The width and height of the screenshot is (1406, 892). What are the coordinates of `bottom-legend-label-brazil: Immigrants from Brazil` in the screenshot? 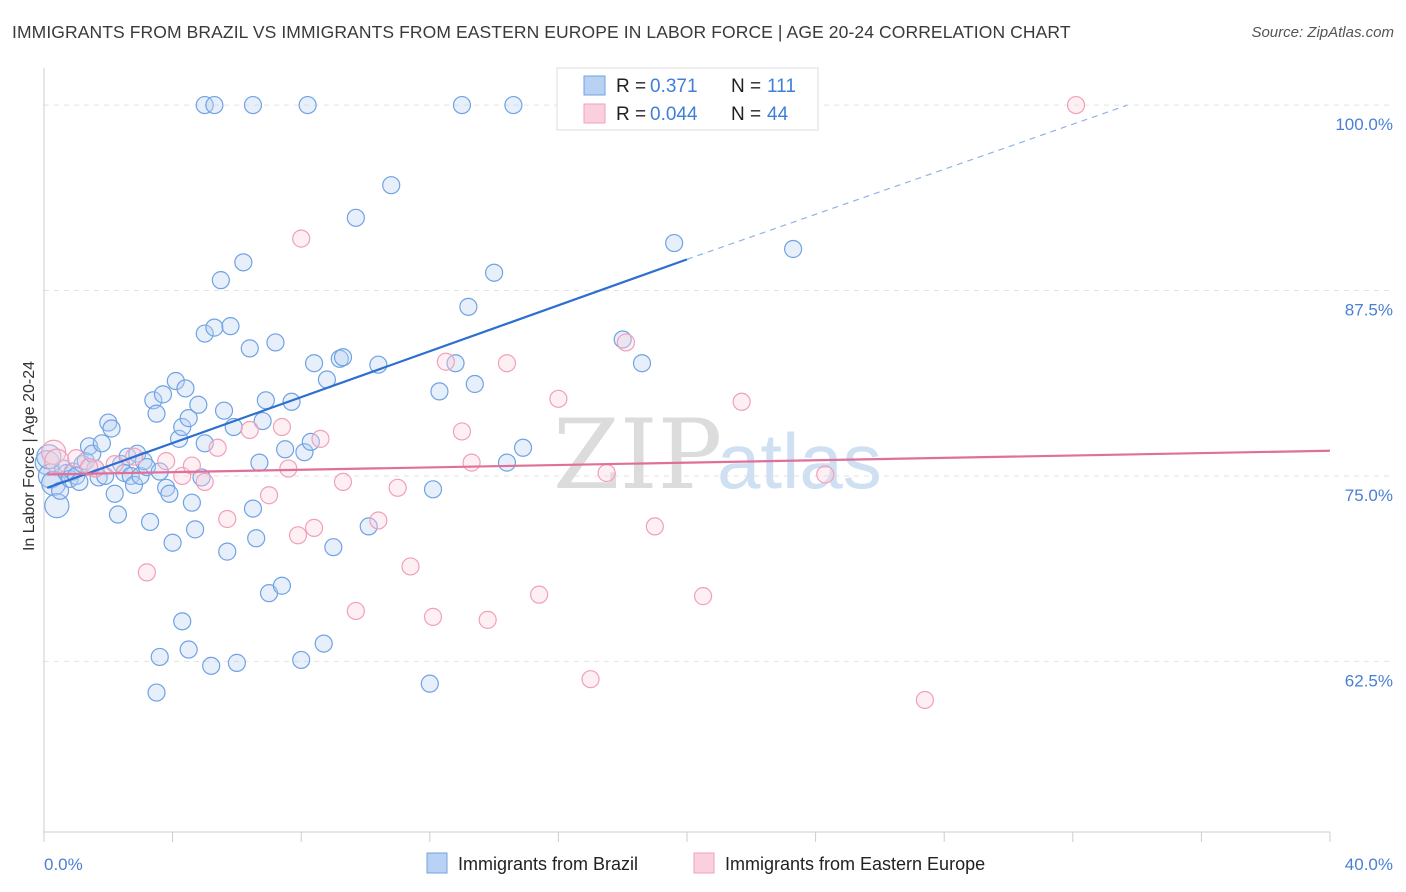 It's located at (548, 864).